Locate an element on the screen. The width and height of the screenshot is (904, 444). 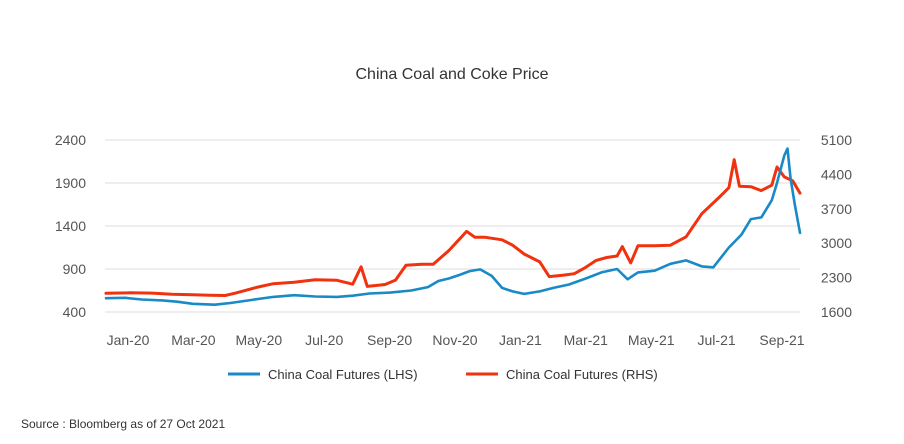
x-tick-label: Nov-20 is located at coordinates (454, 340).